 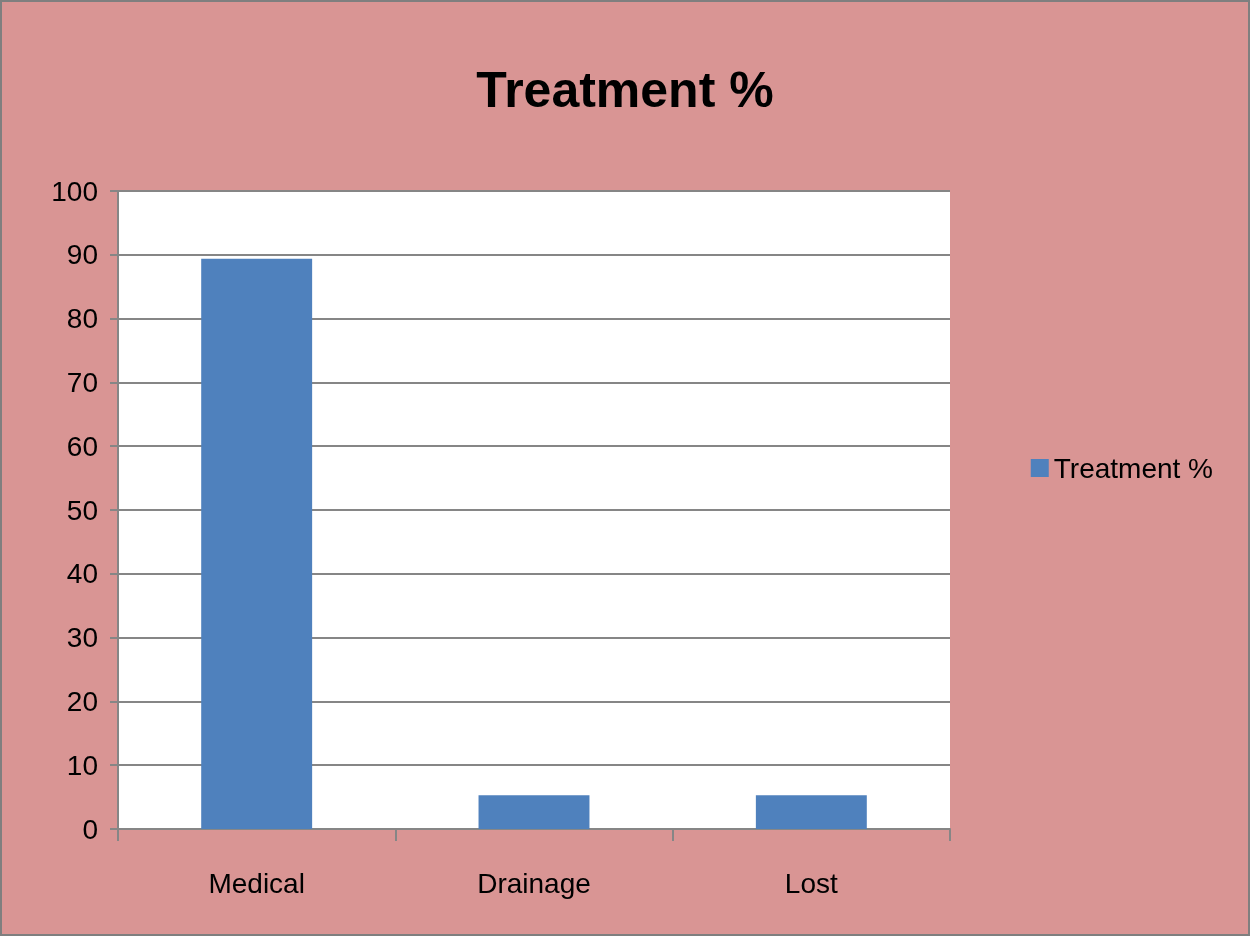 I want to click on x-tick-label: Medical, so click(x=256, y=883).